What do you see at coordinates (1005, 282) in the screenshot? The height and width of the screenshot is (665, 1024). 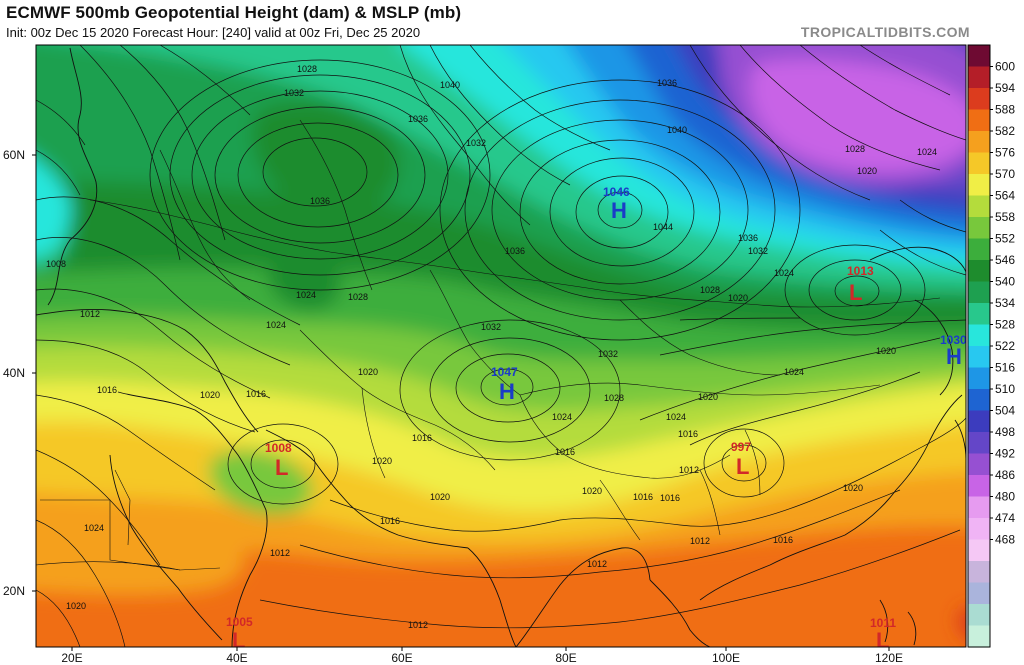 I see `colorbar-tick-label: 540` at bounding box center [1005, 282].